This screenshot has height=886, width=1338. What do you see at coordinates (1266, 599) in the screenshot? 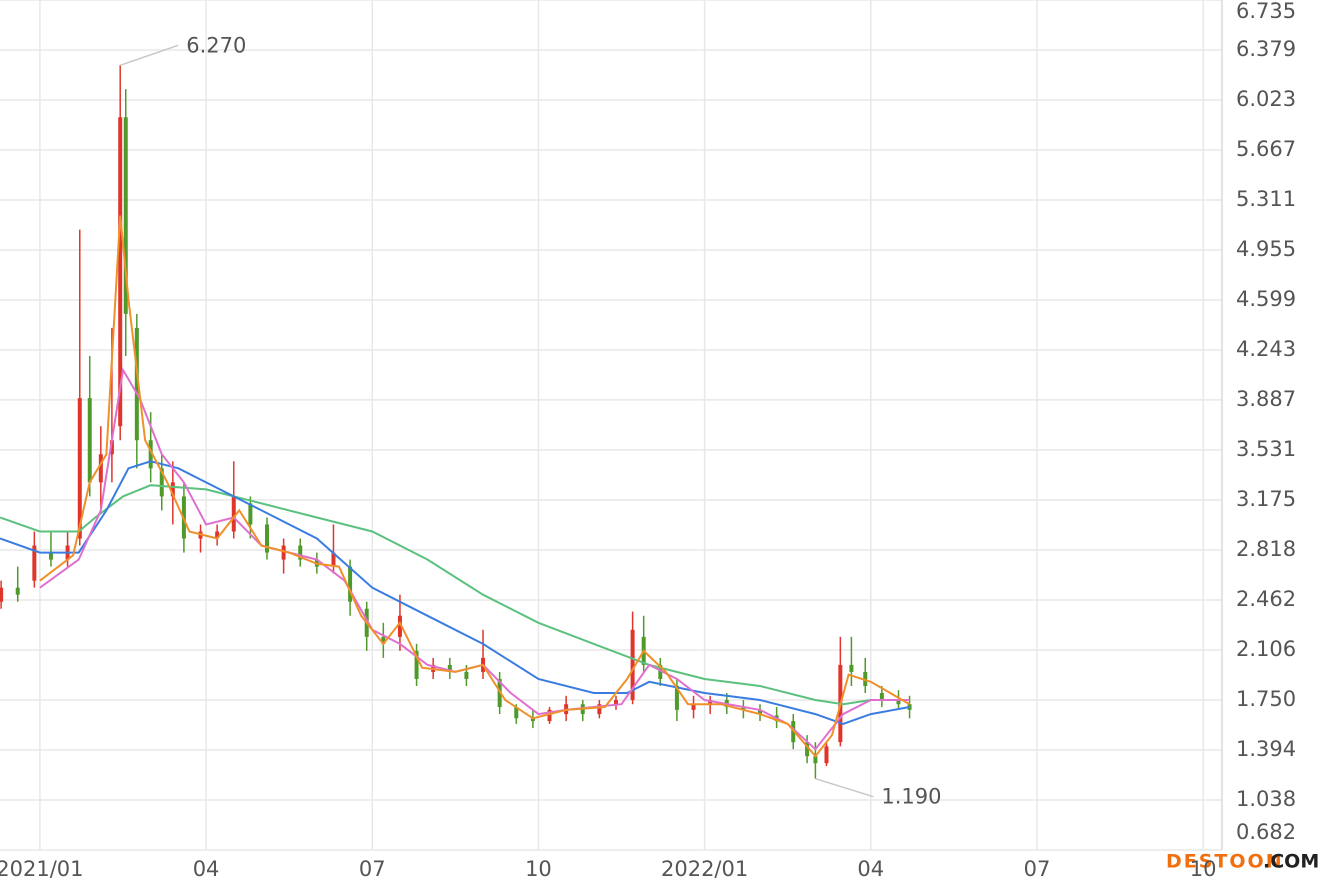
I see `y-tick-label: 2.462` at bounding box center [1266, 599].